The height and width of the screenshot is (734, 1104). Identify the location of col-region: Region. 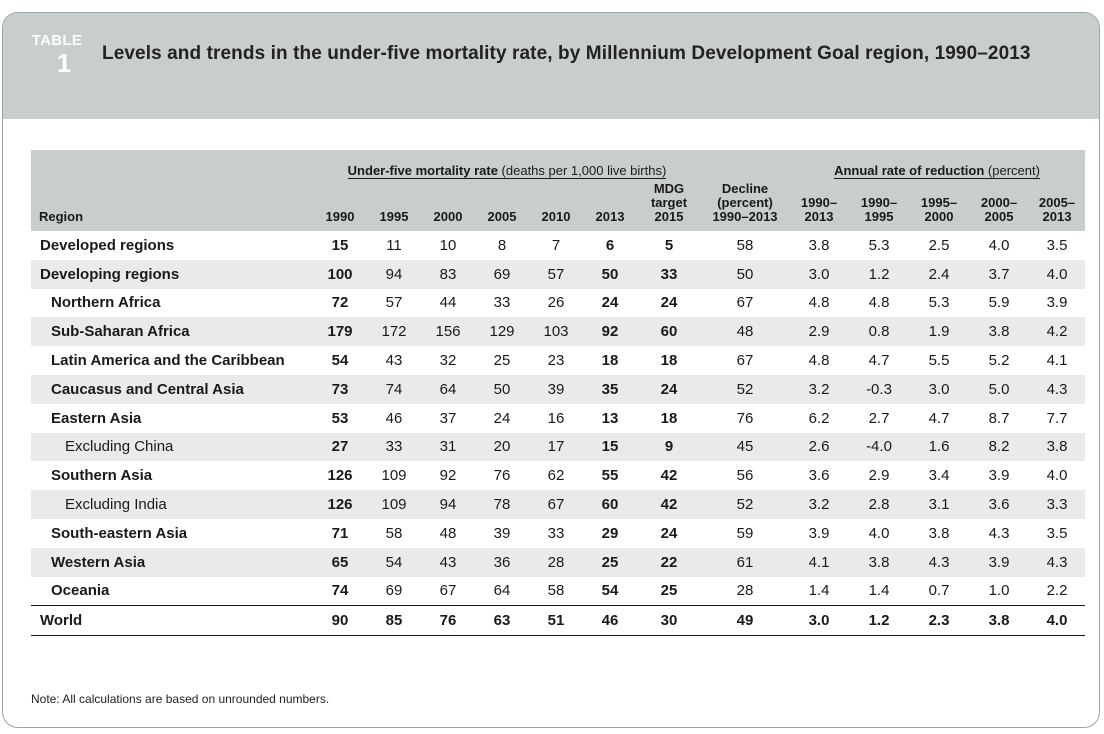
(172, 205).